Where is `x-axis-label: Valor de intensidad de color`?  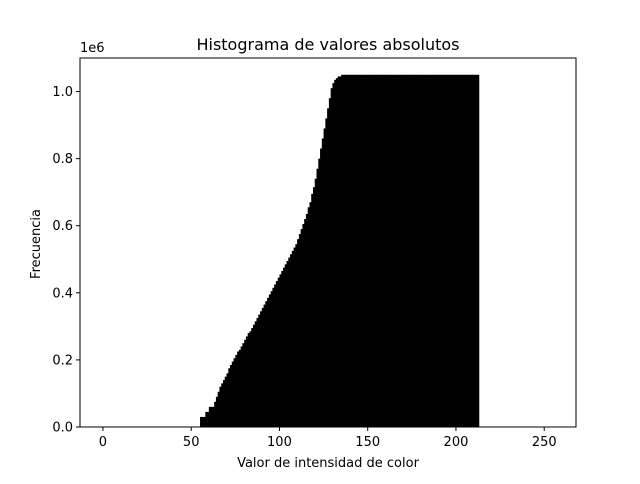 x-axis-label: Valor de intensidad de color is located at coordinates (328, 463).